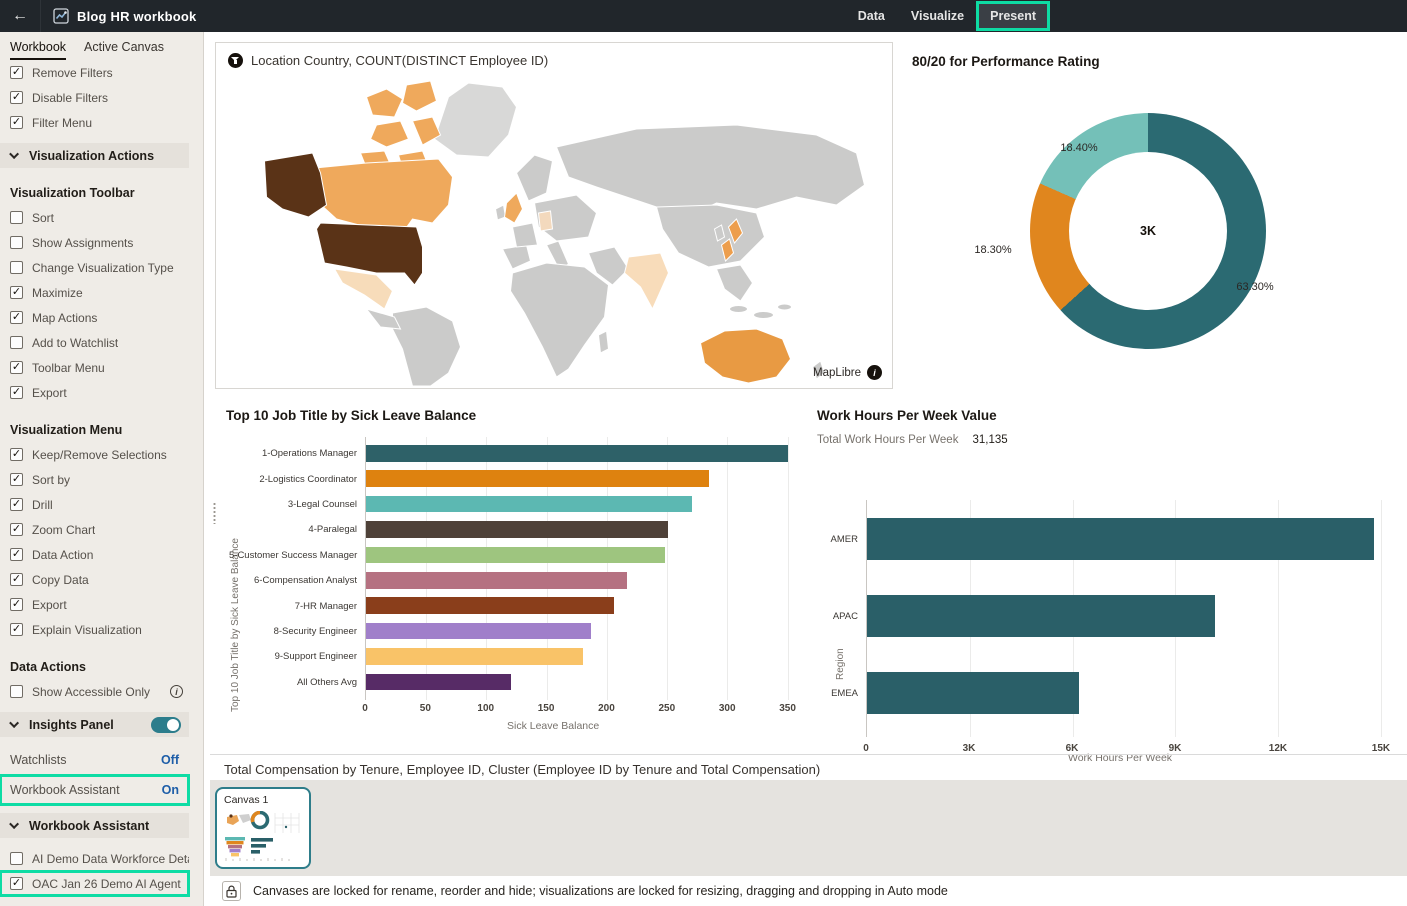 The image size is (1407, 906). I want to click on sidebar-item-sort-by: Sort by, so click(94, 479).